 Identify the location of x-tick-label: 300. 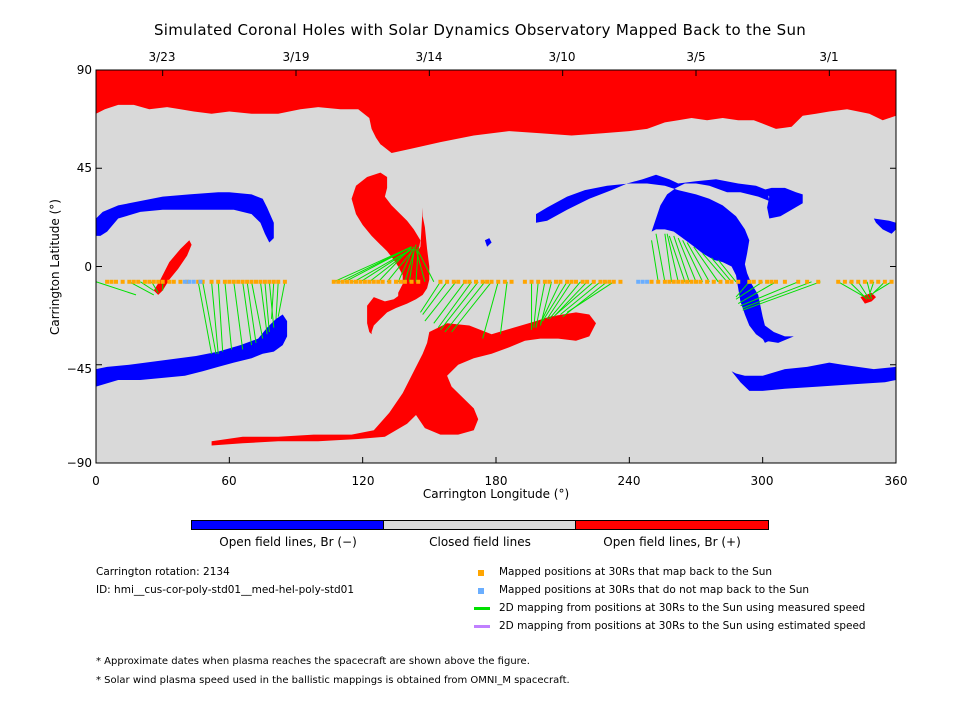
(762, 481).